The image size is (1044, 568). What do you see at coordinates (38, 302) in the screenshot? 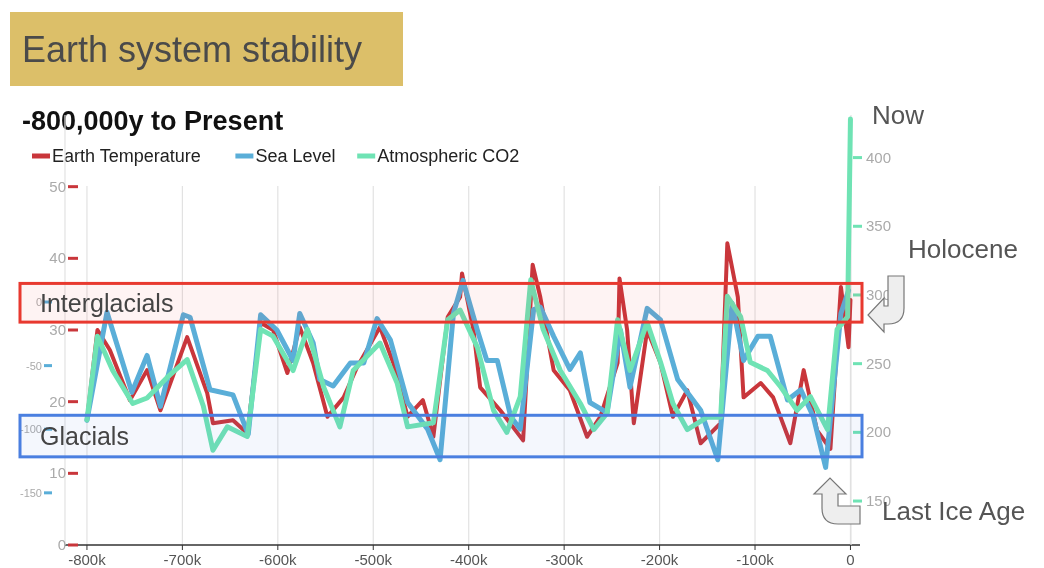
I see `y3-tick-label: 0` at bounding box center [38, 302].